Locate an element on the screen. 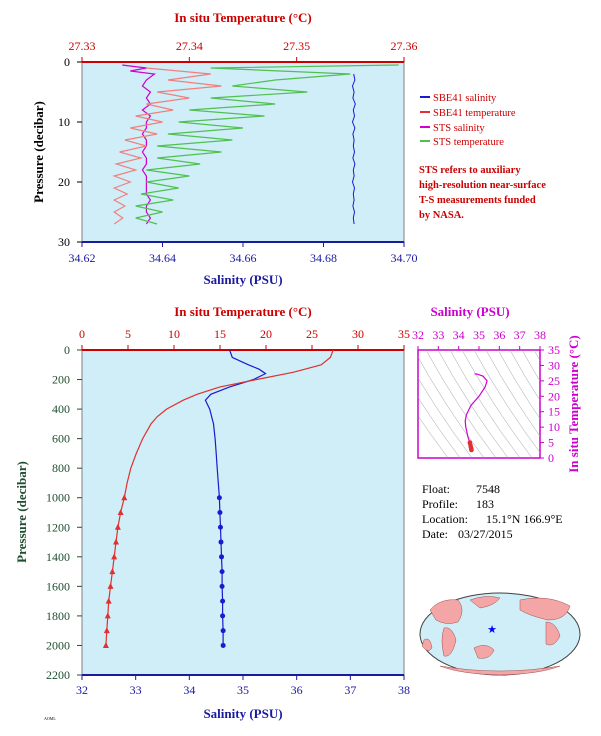 The height and width of the screenshot is (736, 601). main-pres-tick-label: 1200 is located at coordinates (58, 527).